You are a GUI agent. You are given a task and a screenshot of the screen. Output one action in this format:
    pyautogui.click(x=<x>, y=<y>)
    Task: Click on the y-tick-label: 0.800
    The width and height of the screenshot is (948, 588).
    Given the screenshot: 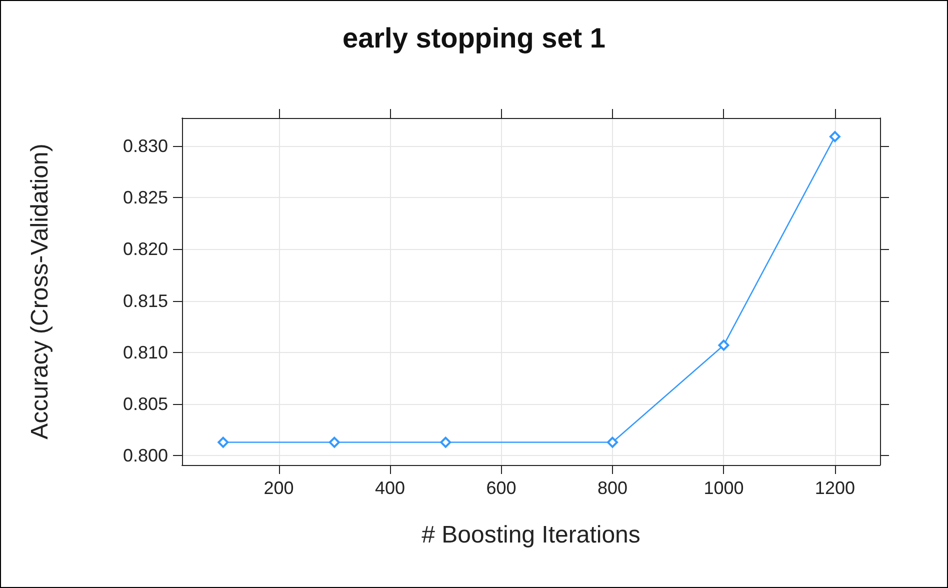 What is the action you would take?
    pyautogui.click(x=145, y=456)
    